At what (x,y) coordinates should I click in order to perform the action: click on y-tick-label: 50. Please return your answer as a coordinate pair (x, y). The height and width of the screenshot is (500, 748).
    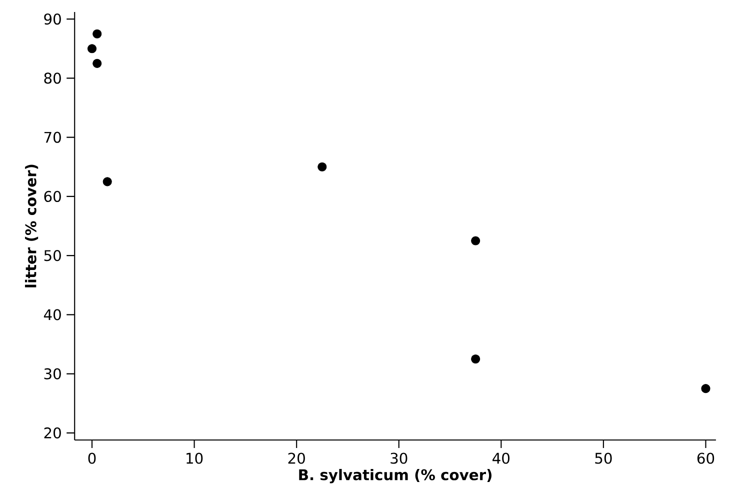
    Looking at the image, I should click on (52, 256).